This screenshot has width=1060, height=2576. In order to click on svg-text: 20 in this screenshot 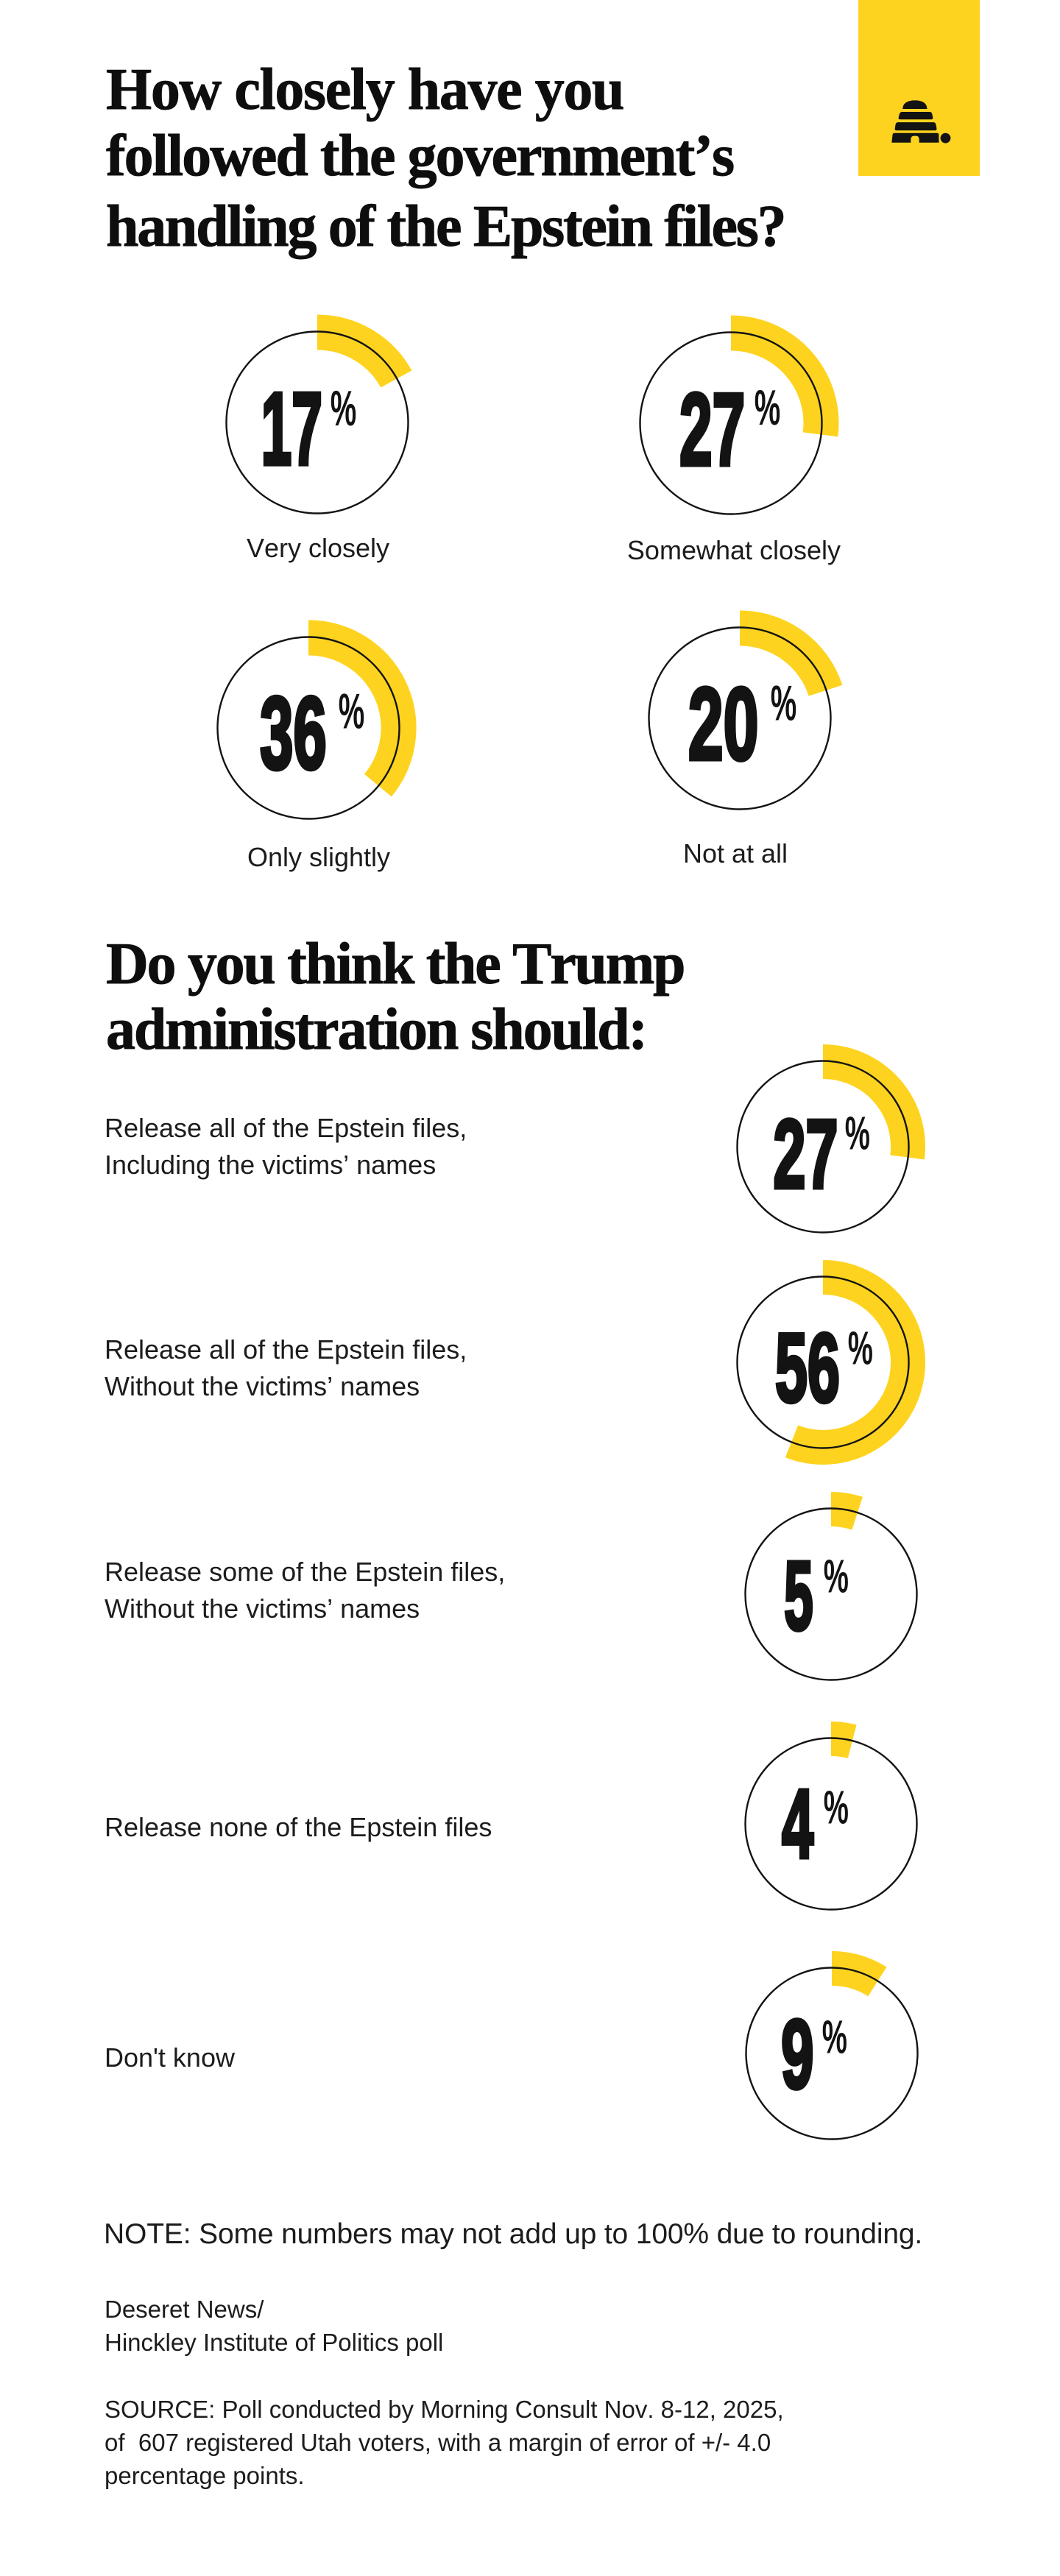, I will do `click(723, 724)`.